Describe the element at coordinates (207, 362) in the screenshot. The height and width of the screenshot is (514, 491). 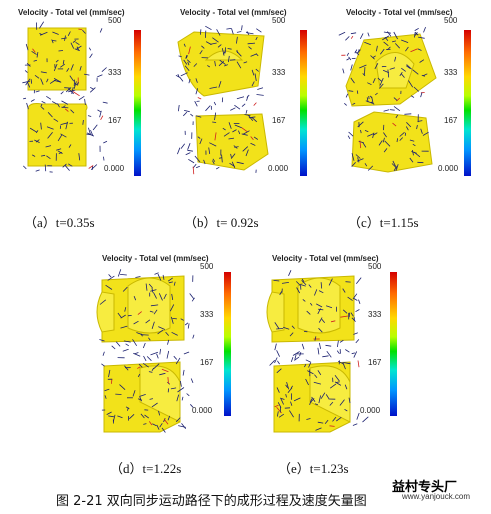
I see `scale-tick-167: 167` at that location.